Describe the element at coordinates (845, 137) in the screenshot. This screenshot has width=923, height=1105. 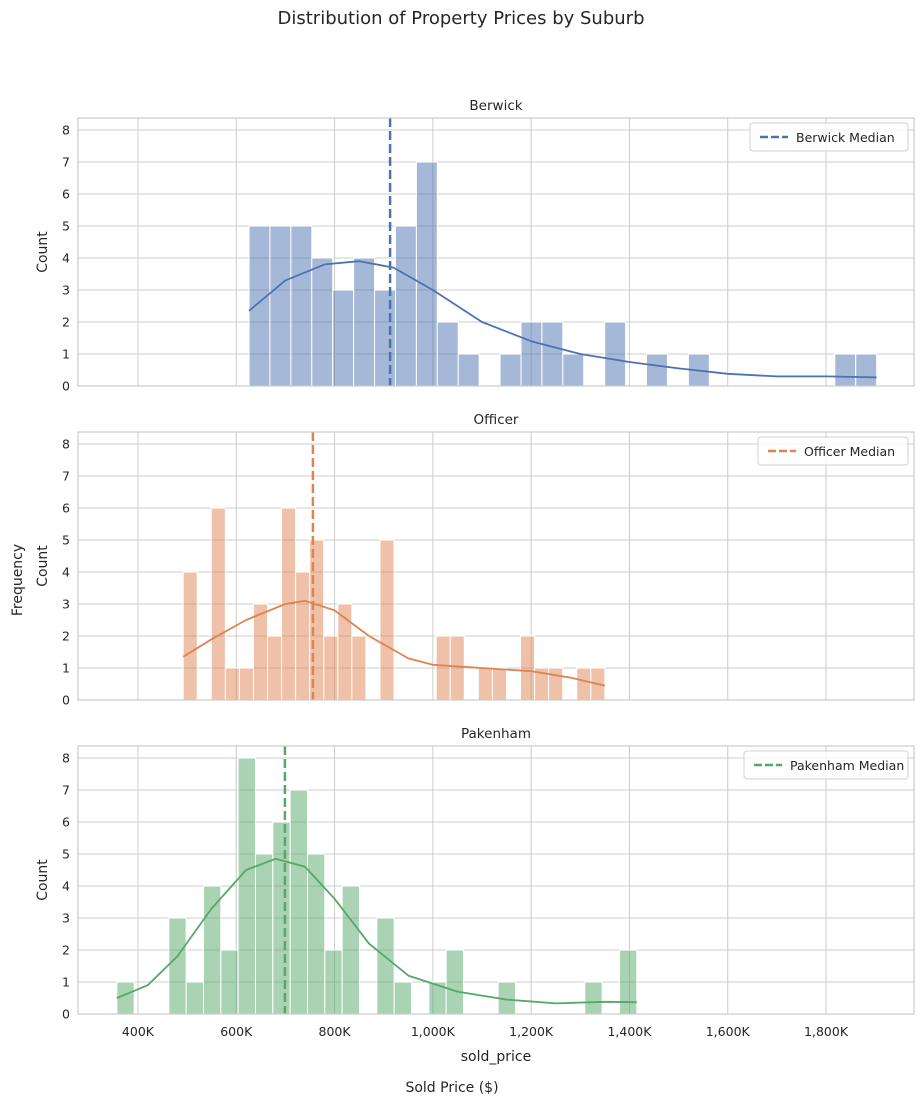
I see `legend-label: Berwick Median` at that location.